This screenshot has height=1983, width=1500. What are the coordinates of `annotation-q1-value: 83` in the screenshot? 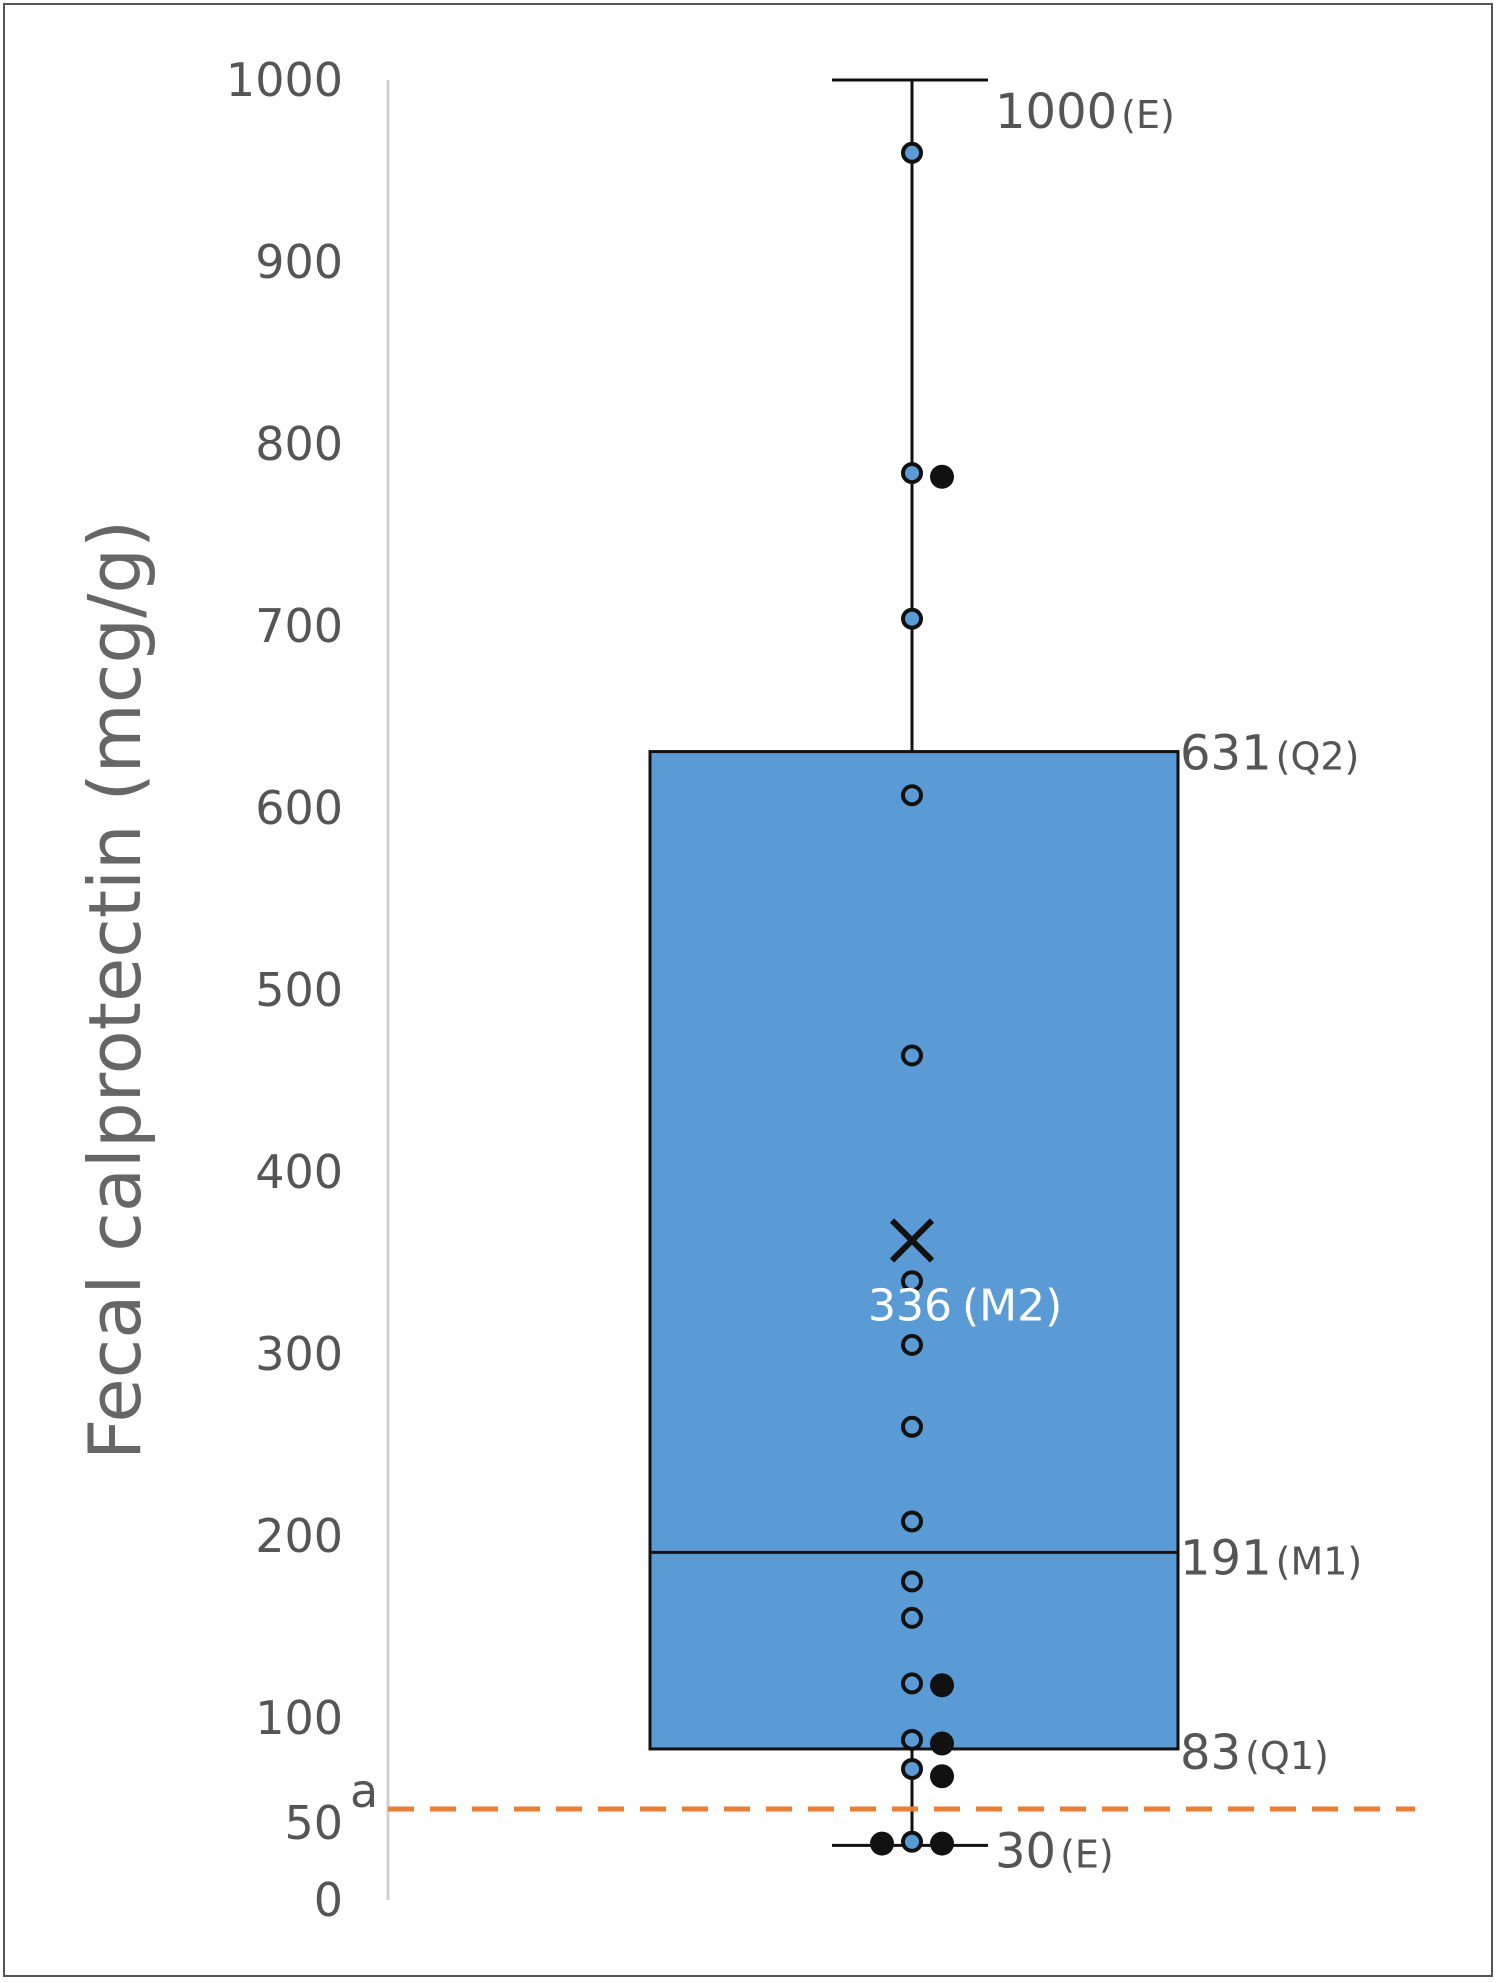 It's located at (1210, 1753).